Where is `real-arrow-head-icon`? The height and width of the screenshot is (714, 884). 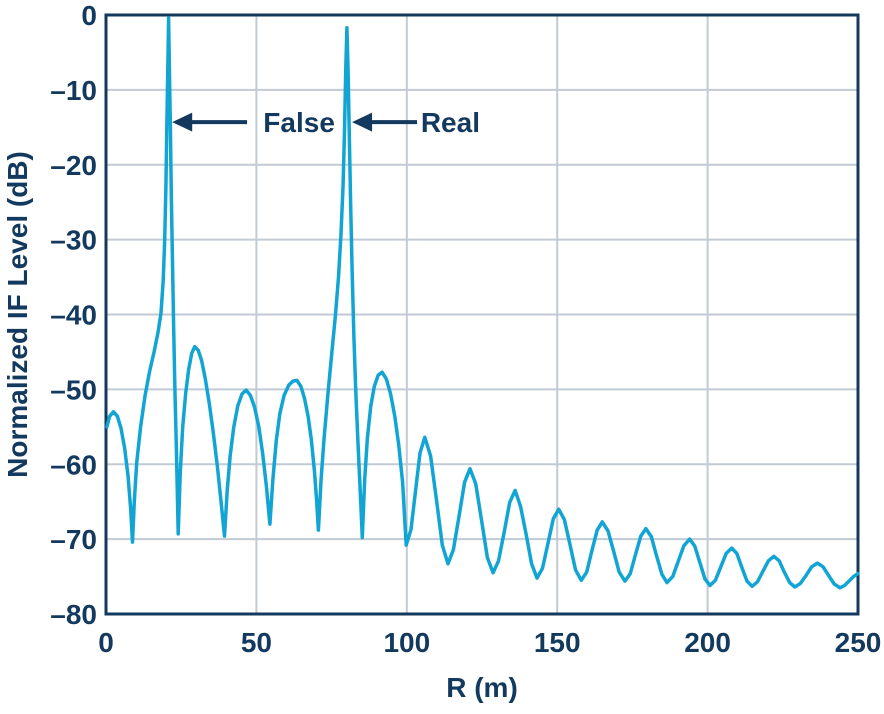 real-arrow-head-icon is located at coordinates (362, 122).